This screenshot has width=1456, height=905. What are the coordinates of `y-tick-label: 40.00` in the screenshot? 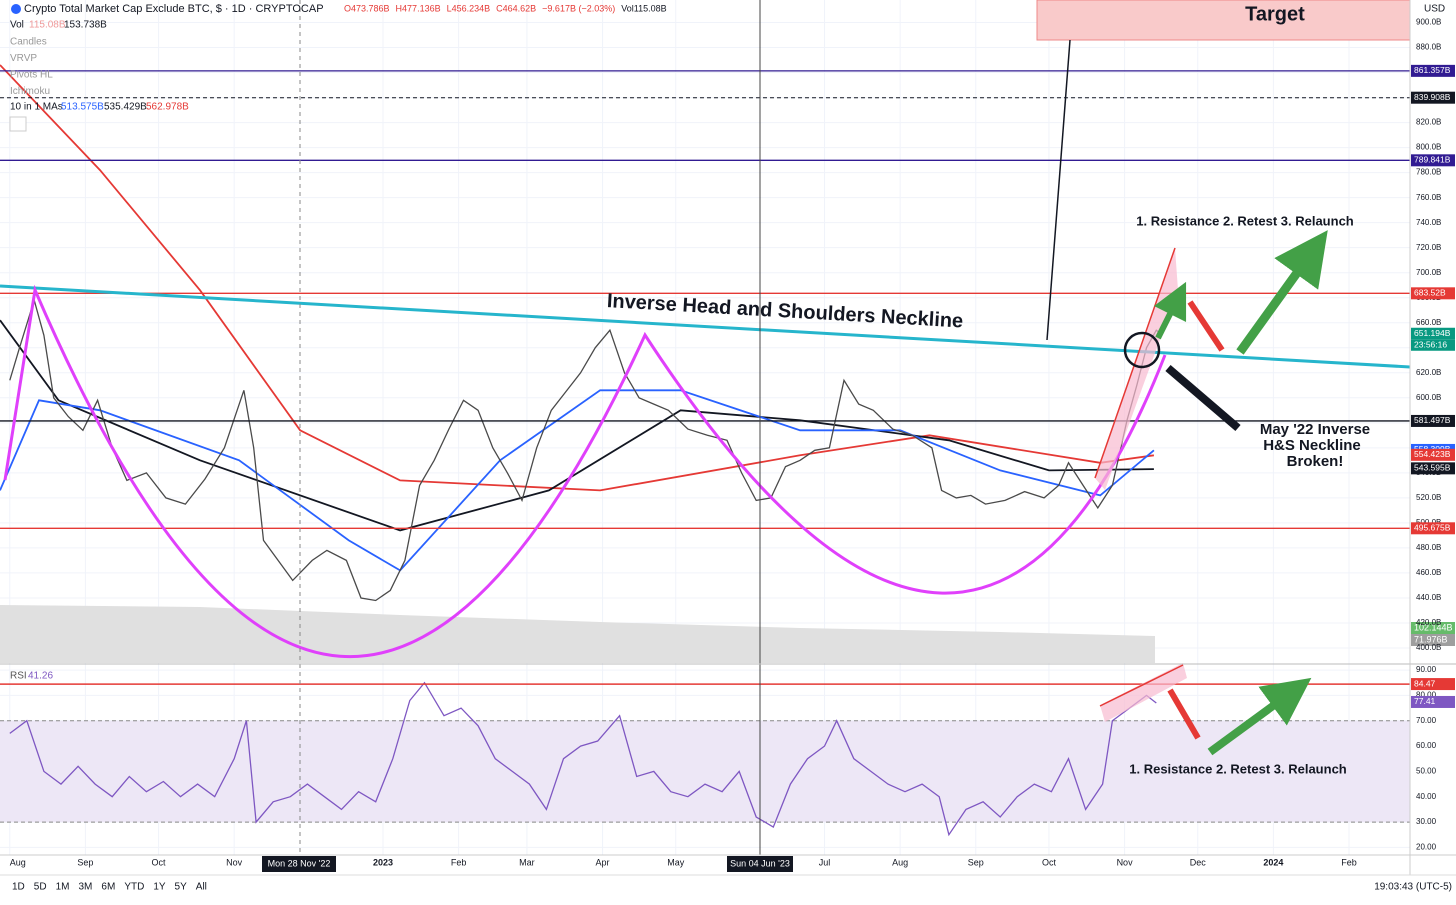 It's located at (1426, 796).